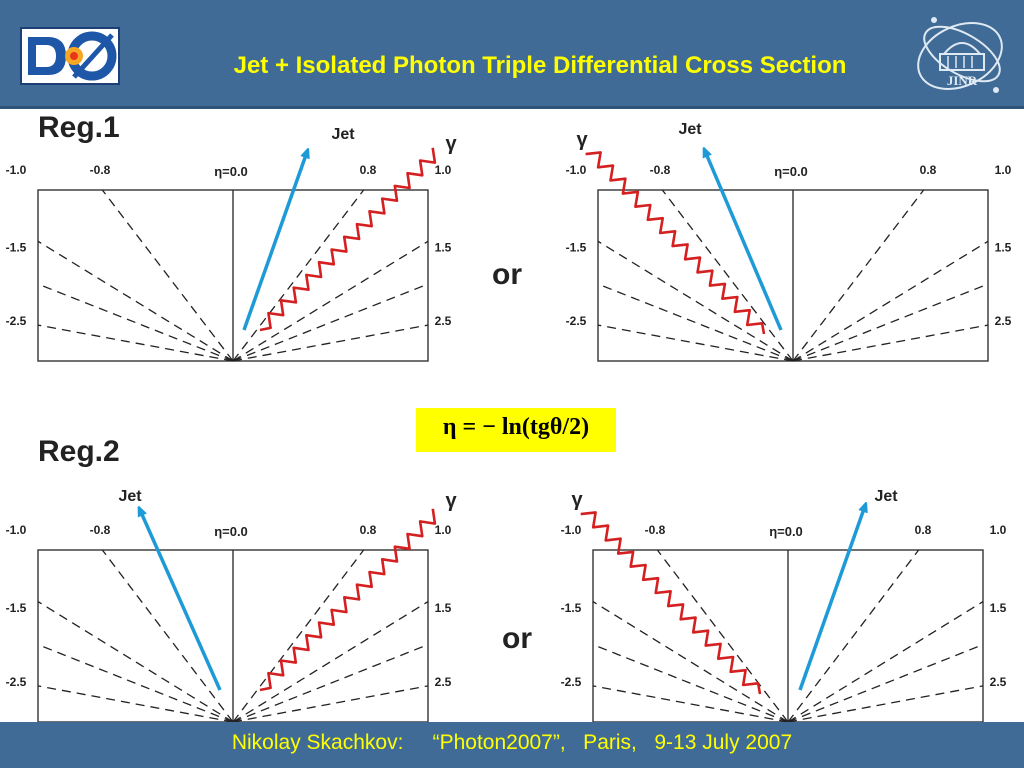  What do you see at coordinates (517, 638) in the screenshot?
I see `or-label-2: or` at bounding box center [517, 638].